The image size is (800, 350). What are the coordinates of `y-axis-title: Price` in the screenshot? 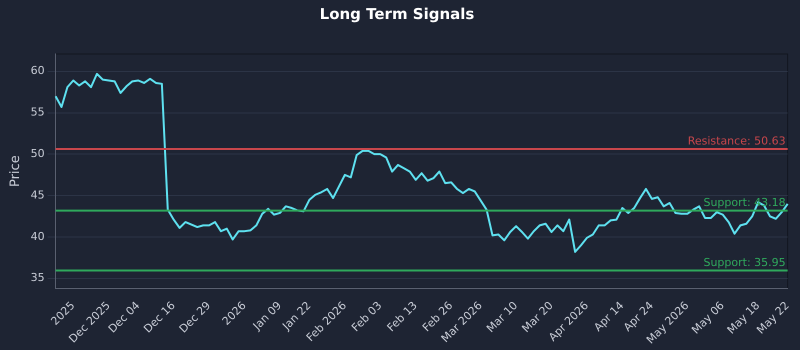 It's located at (16, 171).